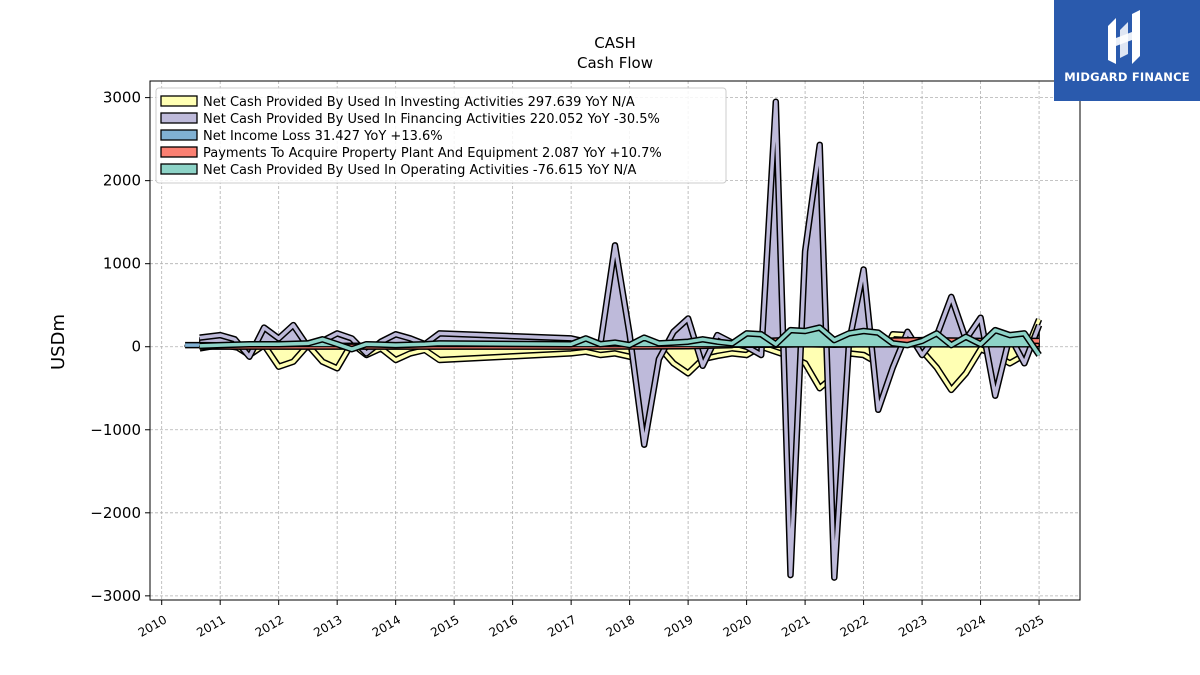 This screenshot has width=1200, height=675. What do you see at coordinates (615, 43) in the screenshot?
I see `chart-title: CASH` at bounding box center [615, 43].